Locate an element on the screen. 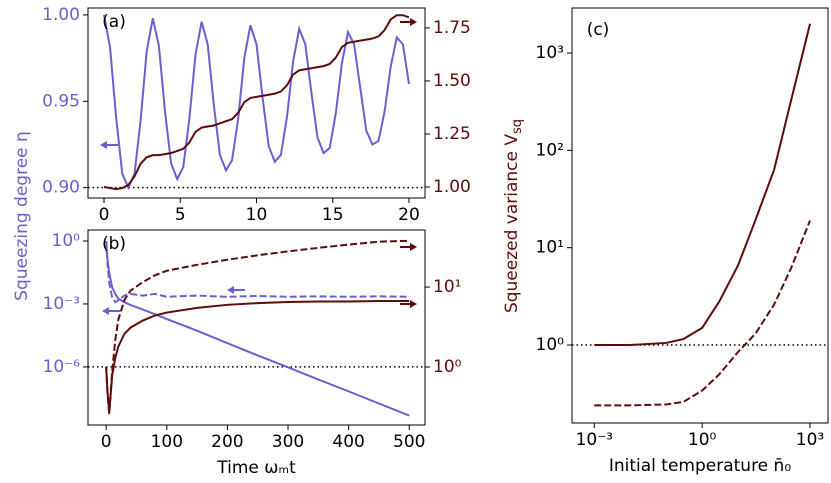  x-tick-label: 20 is located at coordinates (409, 215).